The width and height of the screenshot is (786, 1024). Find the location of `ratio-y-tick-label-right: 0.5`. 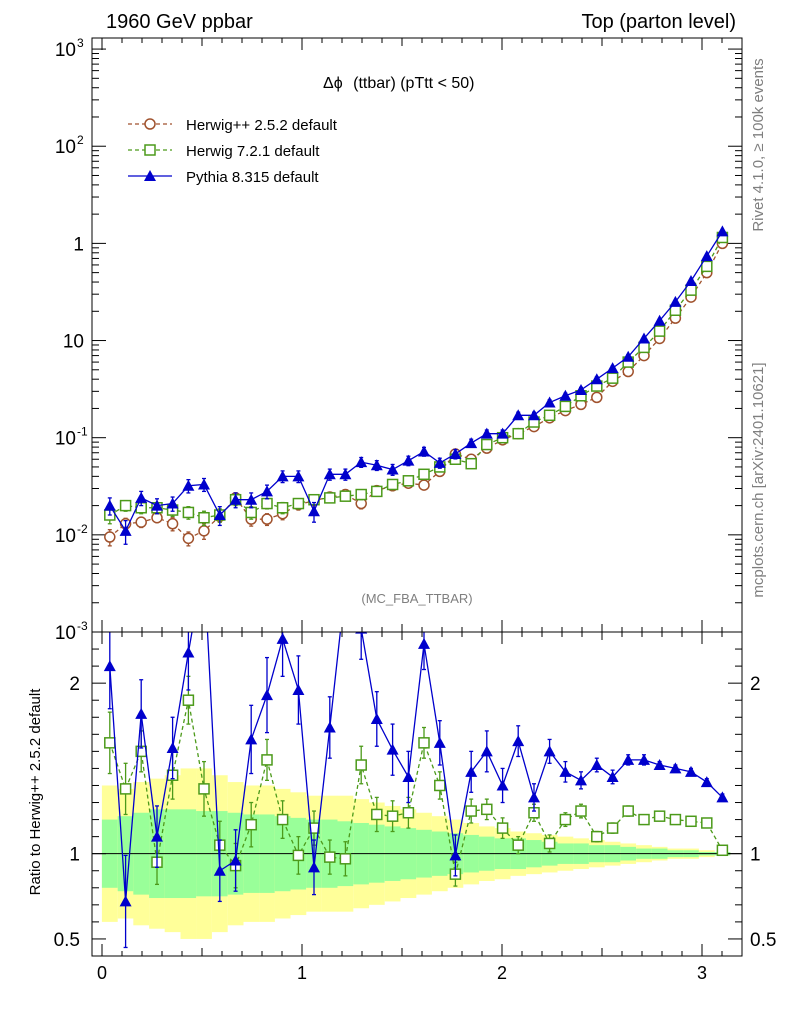

ratio-y-tick-label-right: 0.5 is located at coordinates (763, 940).